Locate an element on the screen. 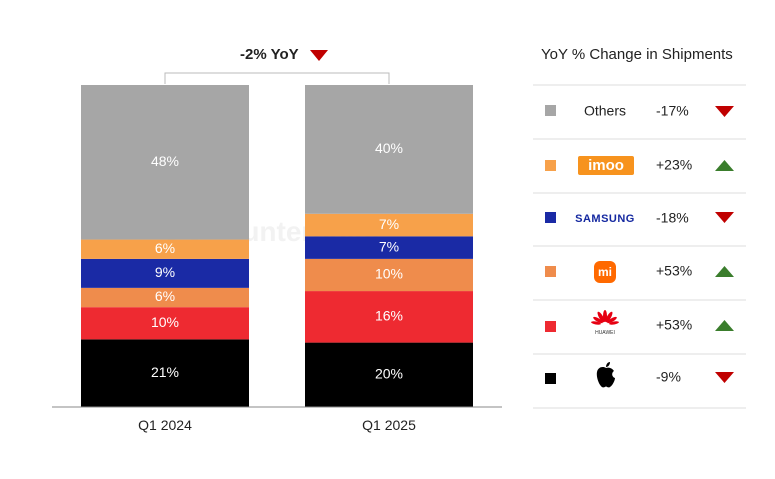  legend-row-others: Others -17% is located at coordinates (639, 121).